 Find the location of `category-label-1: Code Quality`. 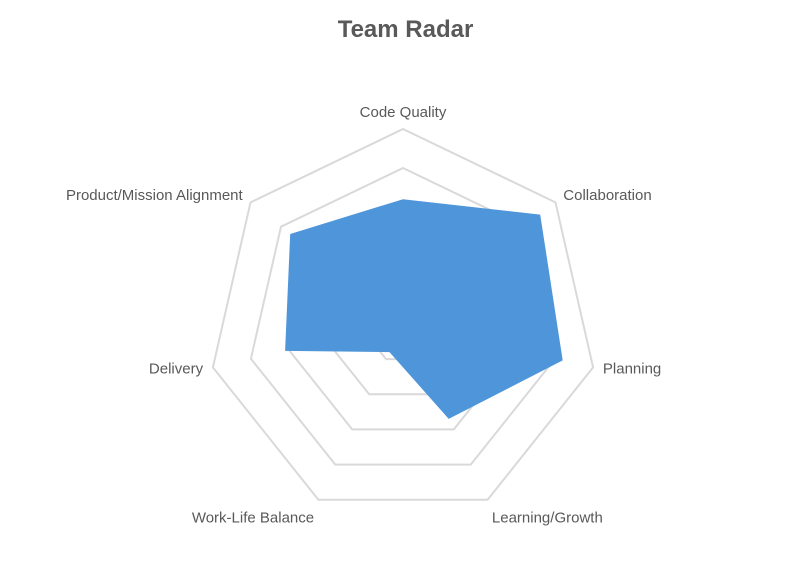

category-label-1: Code Quality is located at coordinates (403, 112).